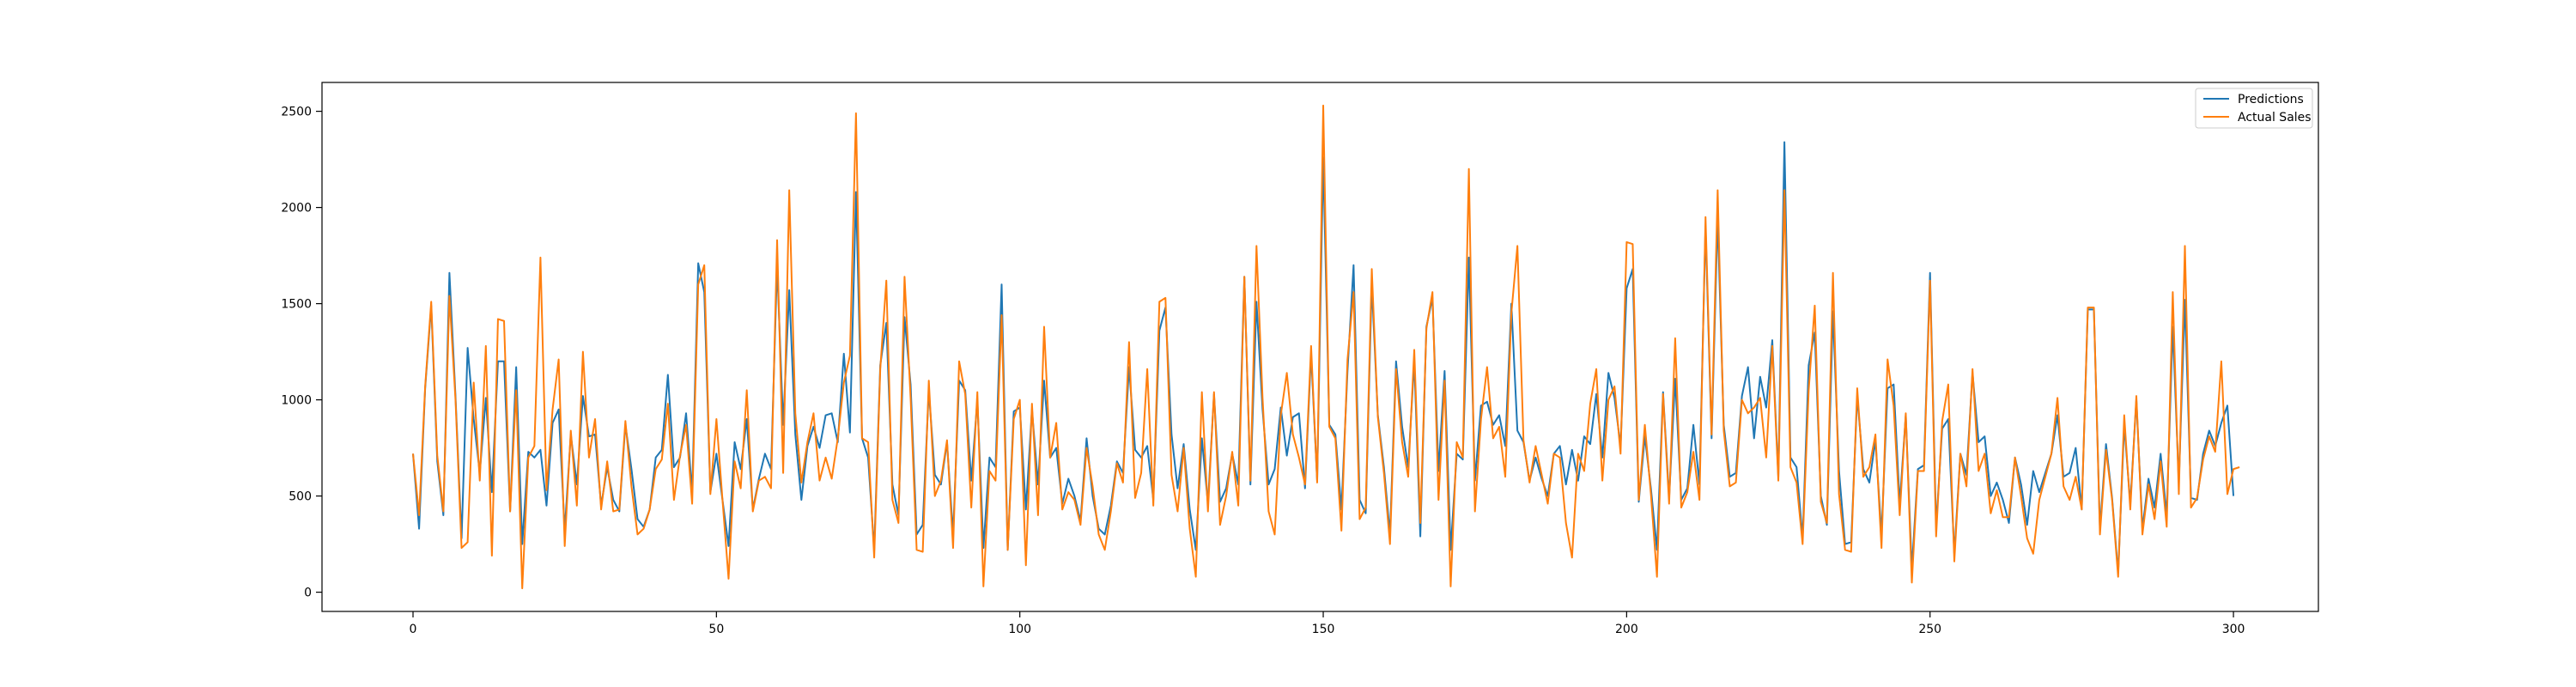 This screenshot has height=687, width=2576. Describe the element at coordinates (2271, 99) in the screenshot. I see `legend-label-predictions: Predictions` at that location.